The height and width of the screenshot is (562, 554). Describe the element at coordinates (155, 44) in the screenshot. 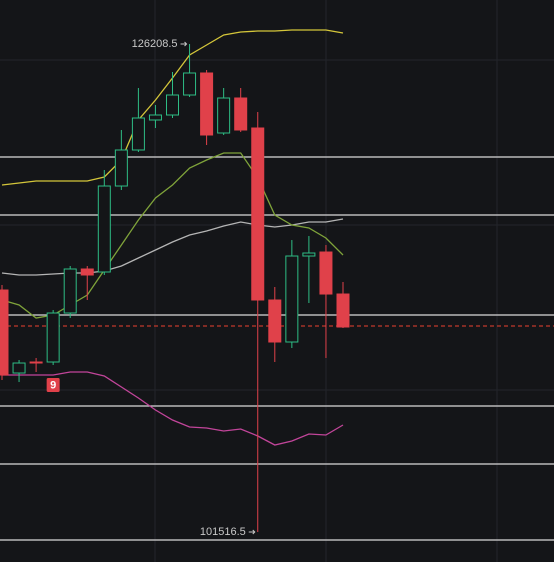

I see `price-label: 126208.5` at that location.